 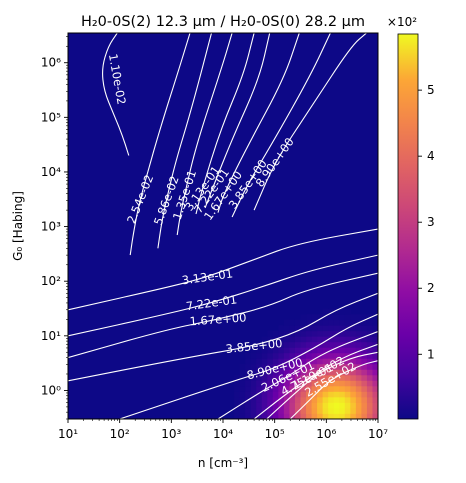 What do you see at coordinates (51, 172) in the screenshot?
I see `y-tick-label: 10⁴` at bounding box center [51, 172].